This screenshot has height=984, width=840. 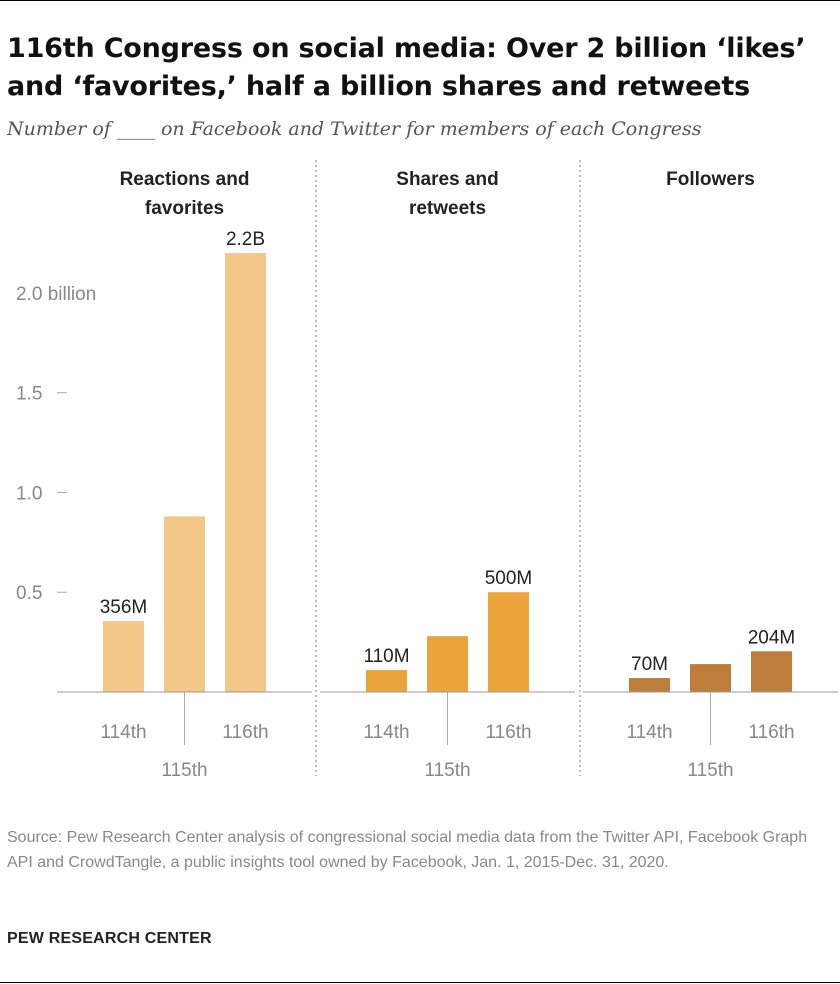 I want to click on y-tick-label: 1.0, so click(x=29, y=493).